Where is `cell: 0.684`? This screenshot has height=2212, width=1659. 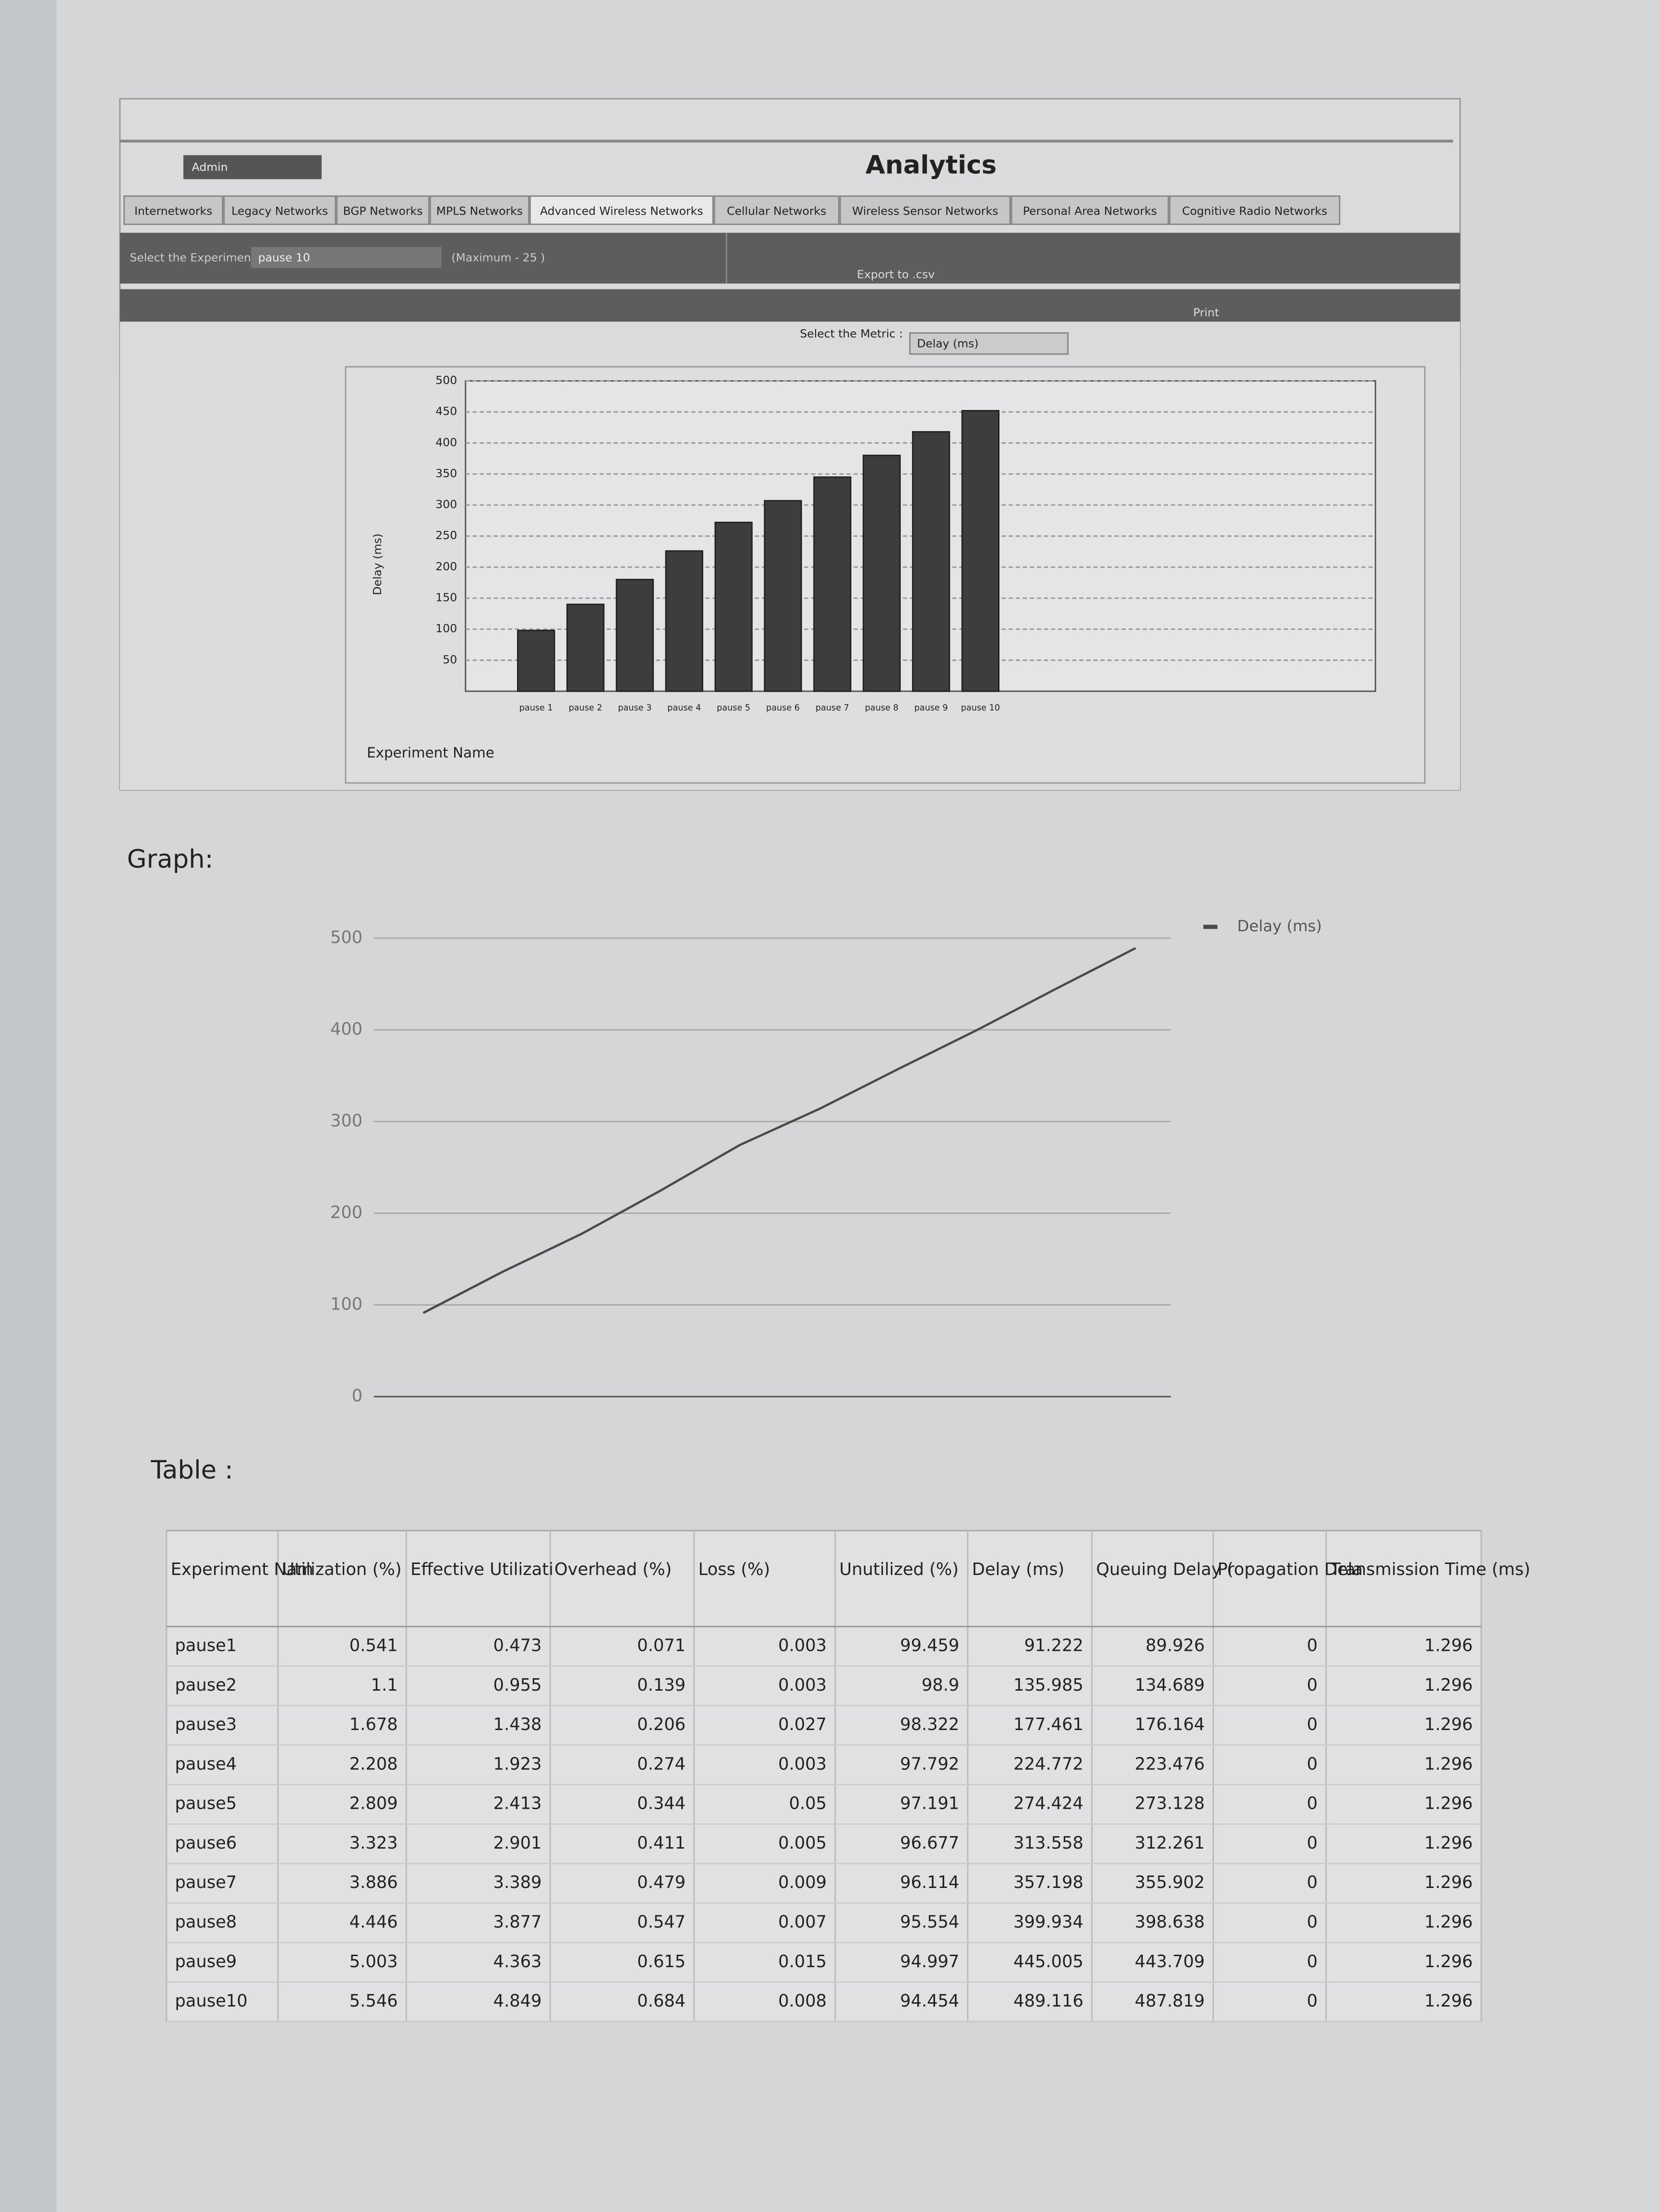
cell: 0.684 is located at coordinates (661, 2001).